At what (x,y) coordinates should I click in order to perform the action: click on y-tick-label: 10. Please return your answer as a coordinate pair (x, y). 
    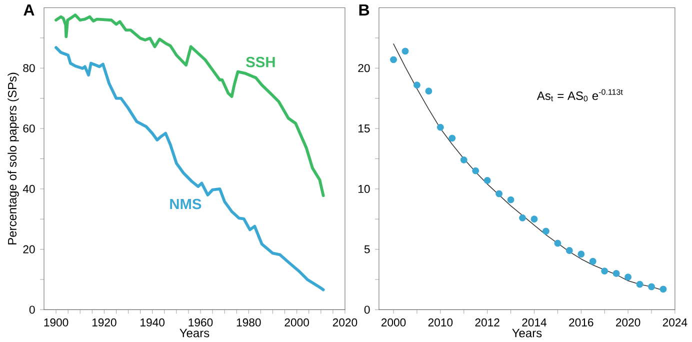
    Looking at the image, I should click on (364, 189).